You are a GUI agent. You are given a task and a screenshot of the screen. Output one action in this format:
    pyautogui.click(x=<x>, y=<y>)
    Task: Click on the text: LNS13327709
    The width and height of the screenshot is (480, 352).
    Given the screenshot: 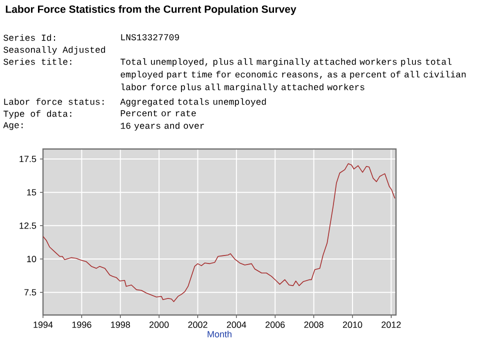 What is the action you would take?
    pyautogui.click(x=150, y=37)
    